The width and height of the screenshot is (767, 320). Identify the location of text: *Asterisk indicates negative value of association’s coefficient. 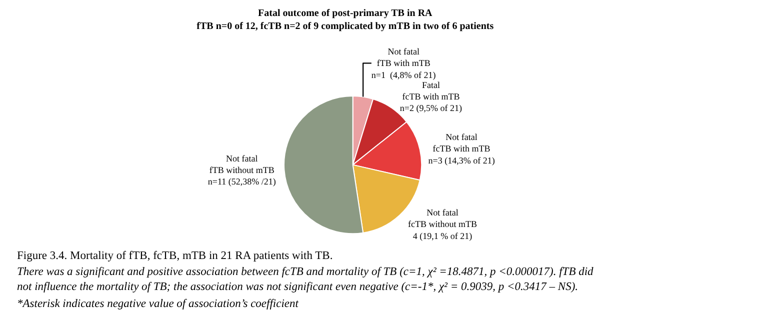
(158, 304).